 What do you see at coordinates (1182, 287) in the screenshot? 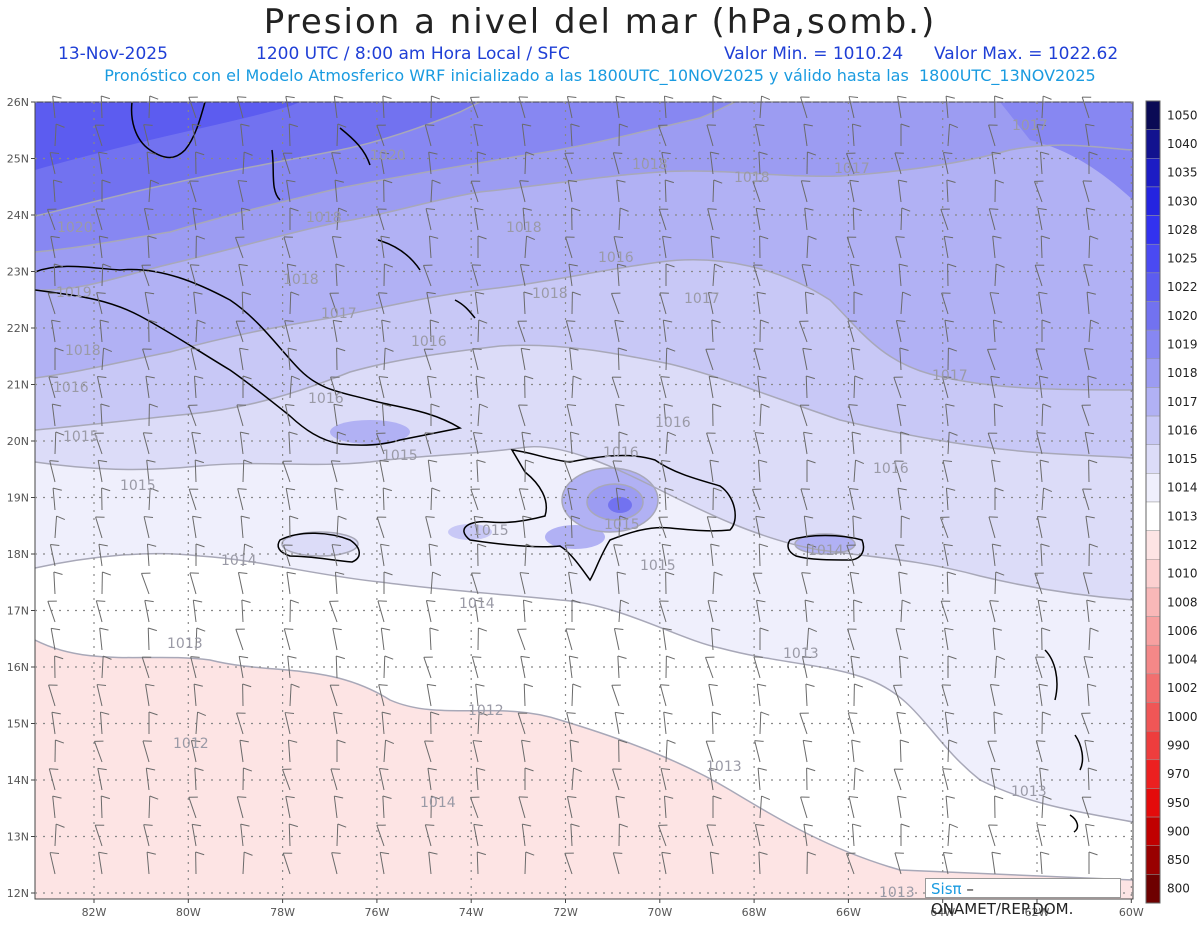
I see `colorbar-label: 1022` at bounding box center [1182, 287].